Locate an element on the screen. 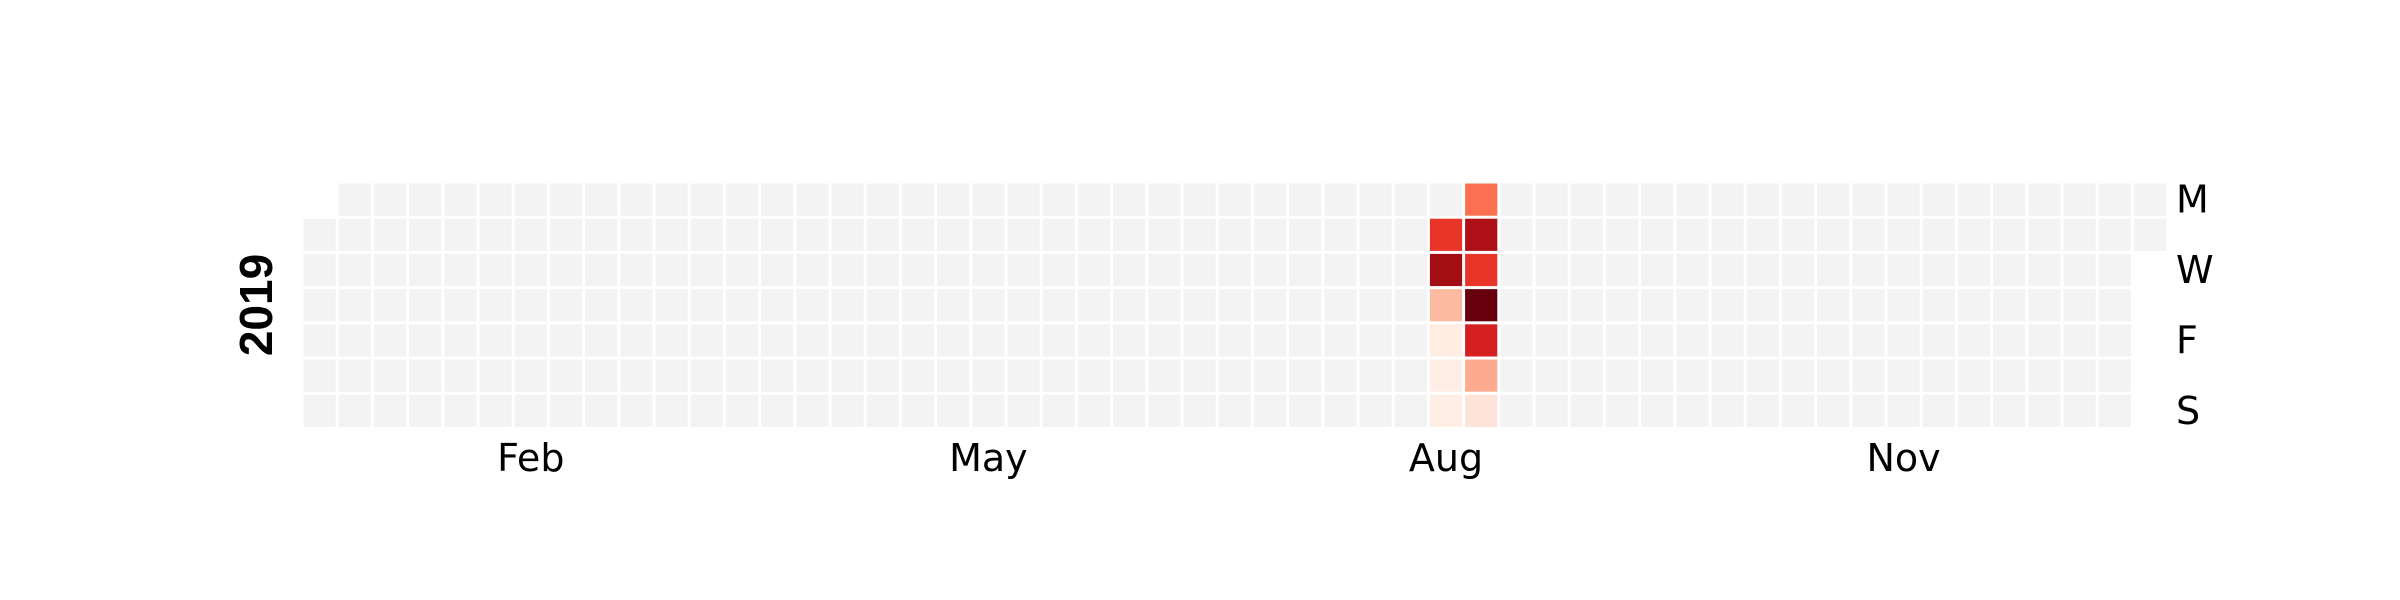 Image resolution: width=2400 pixels, height=600 pixels. weekday-label: M is located at coordinates (2192, 200).